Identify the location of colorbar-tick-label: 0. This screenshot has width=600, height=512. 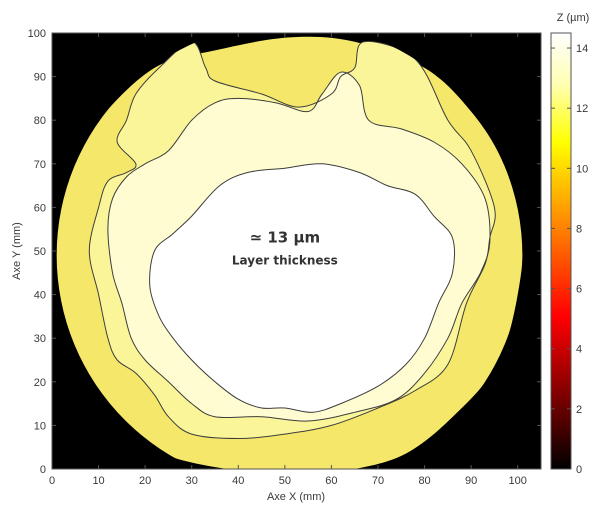
(579, 470).